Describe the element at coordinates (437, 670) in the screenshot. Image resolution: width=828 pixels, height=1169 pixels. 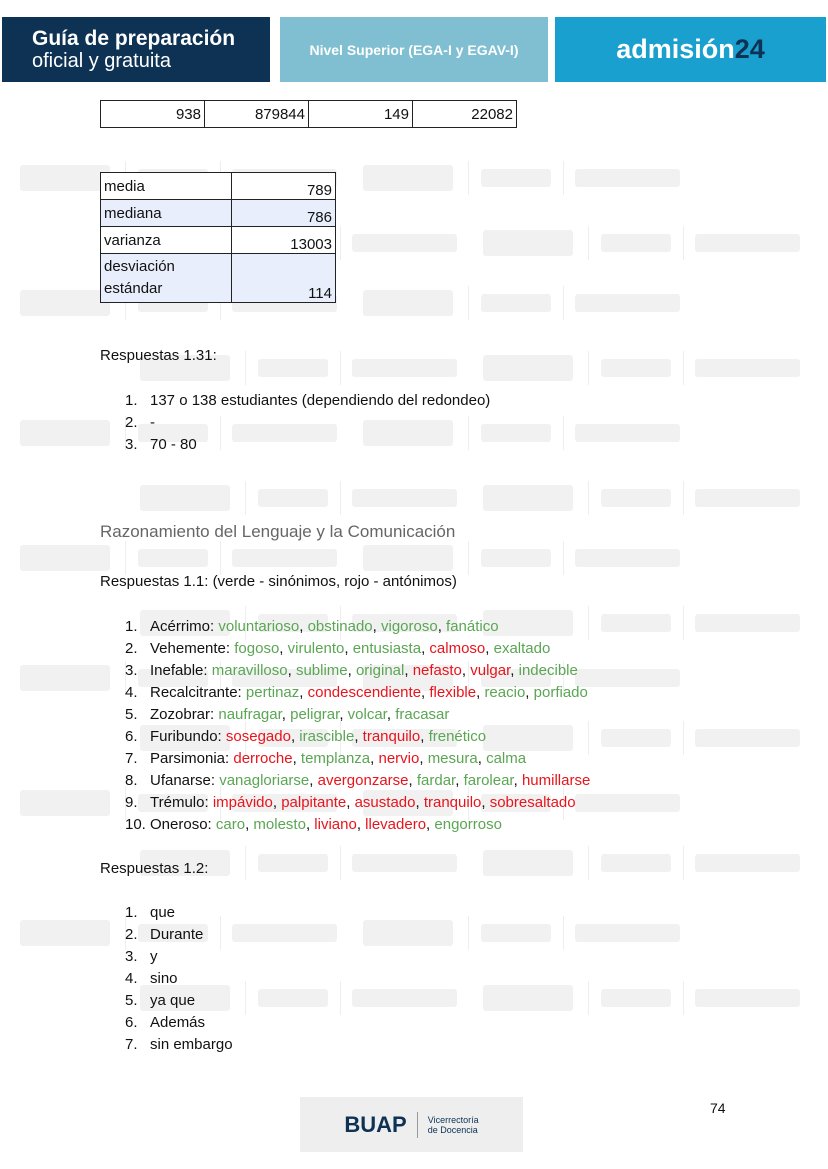
I see `antonym: nefasto` at that location.